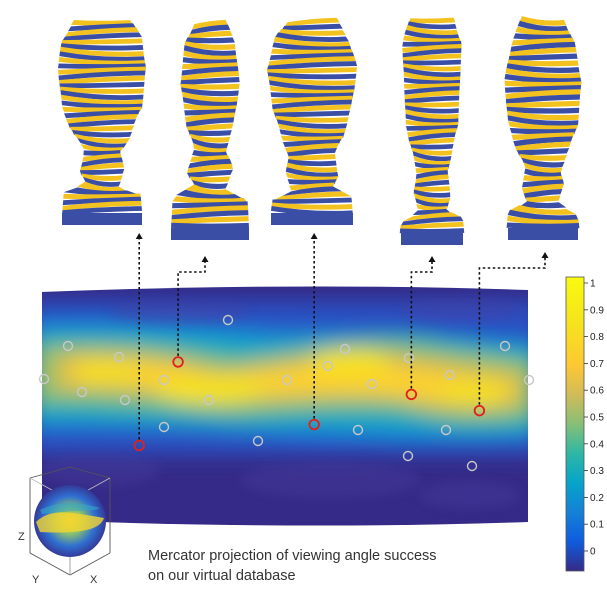  I want to click on caption-line-2: on our virtual database, so click(222, 576).